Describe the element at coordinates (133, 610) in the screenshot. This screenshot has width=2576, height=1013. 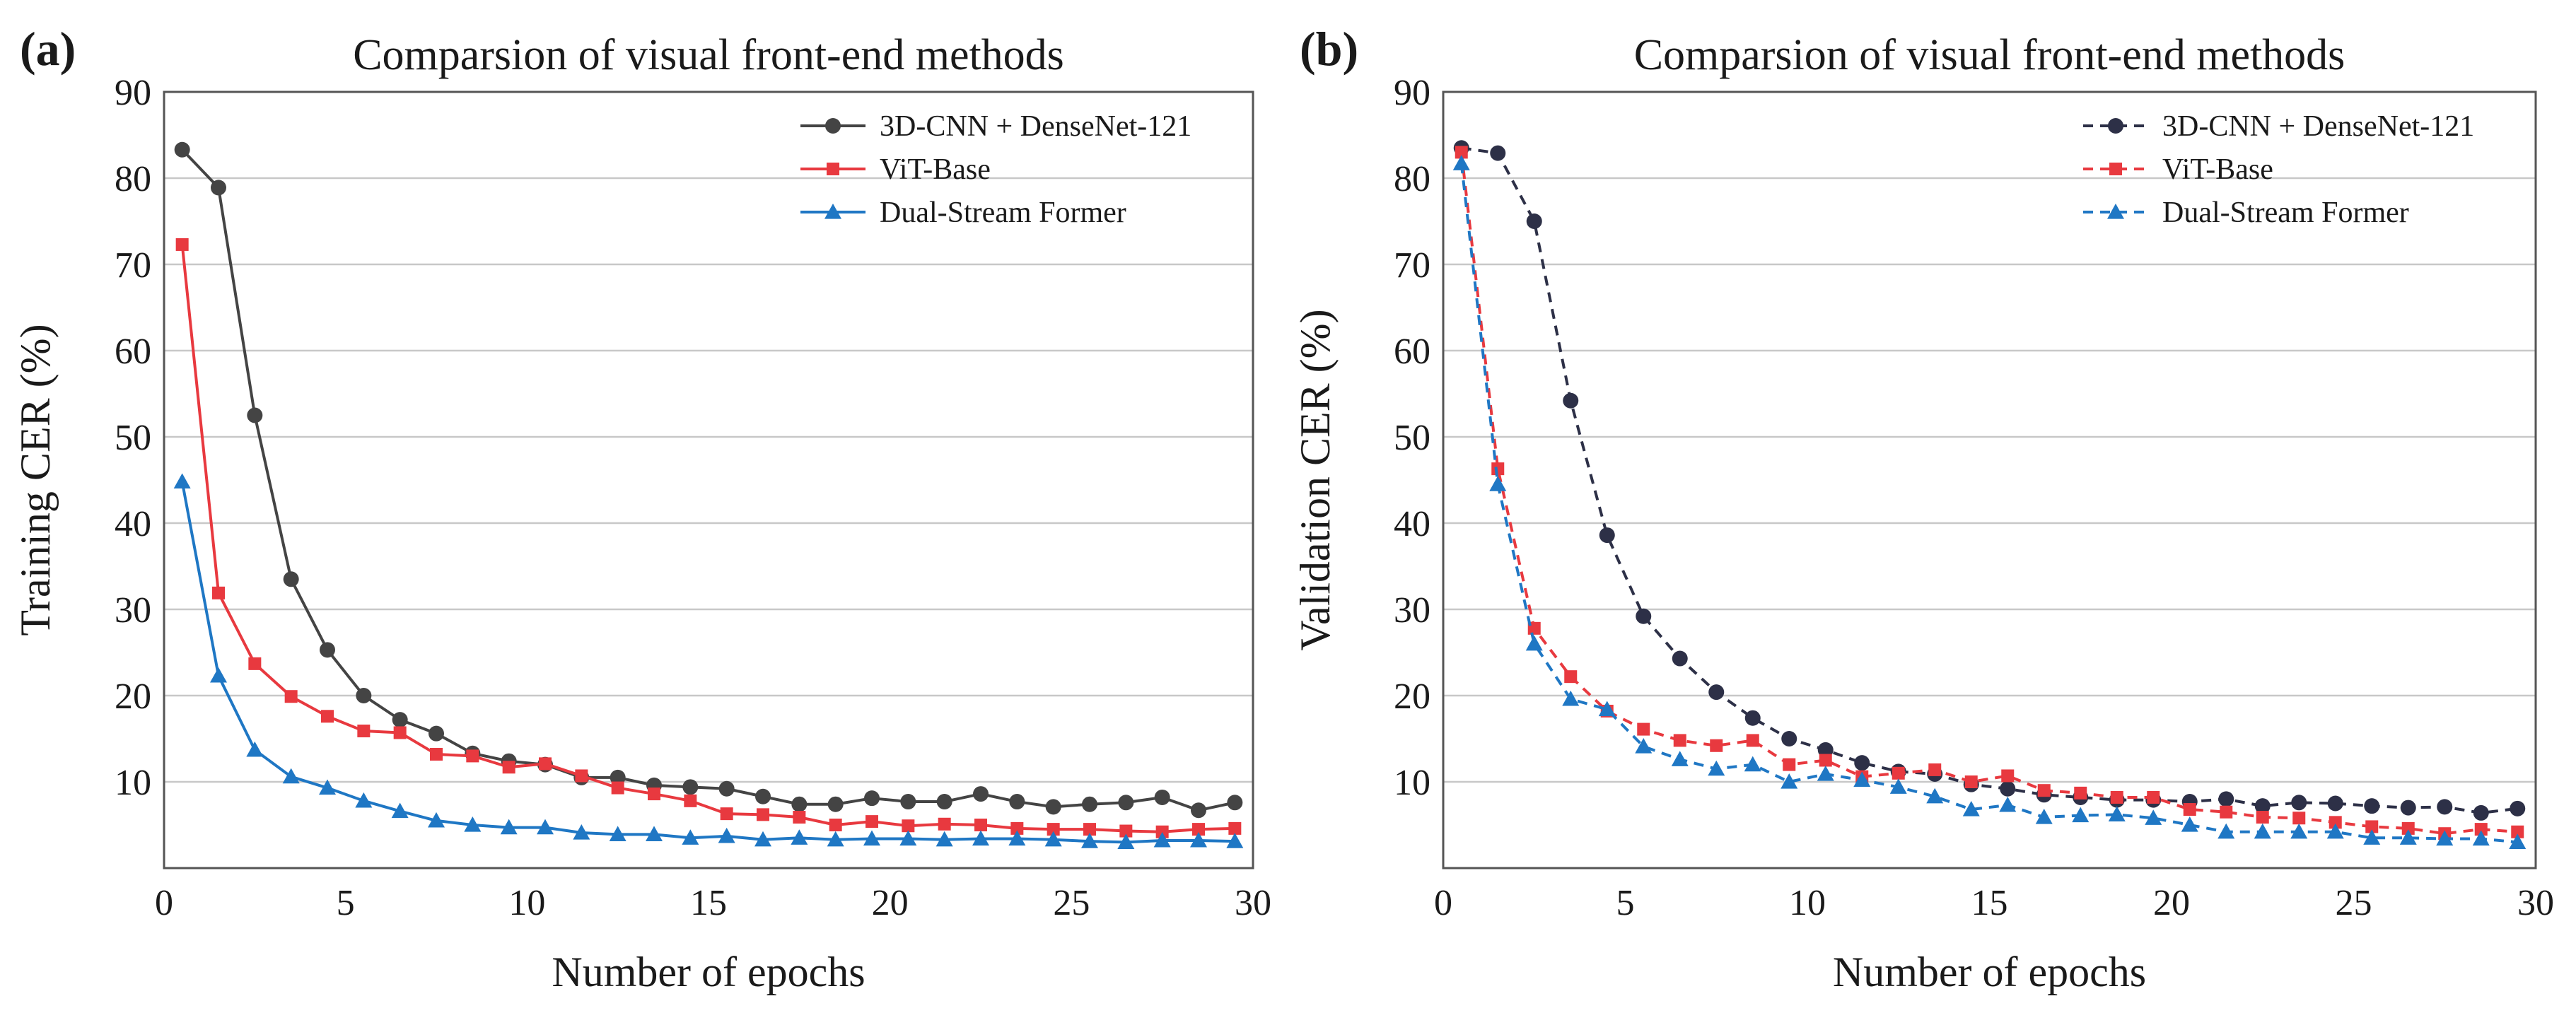
I see `y-tick-label: 30` at that location.